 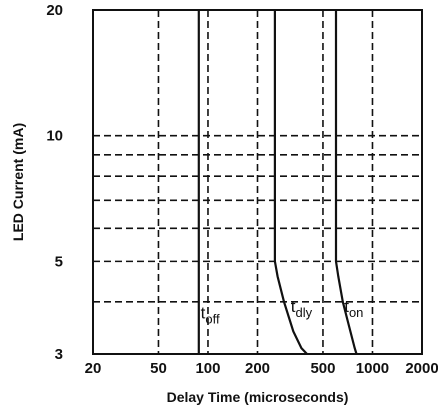 What do you see at coordinates (59, 261) in the screenshot?
I see `y-tick-label: 5` at bounding box center [59, 261].